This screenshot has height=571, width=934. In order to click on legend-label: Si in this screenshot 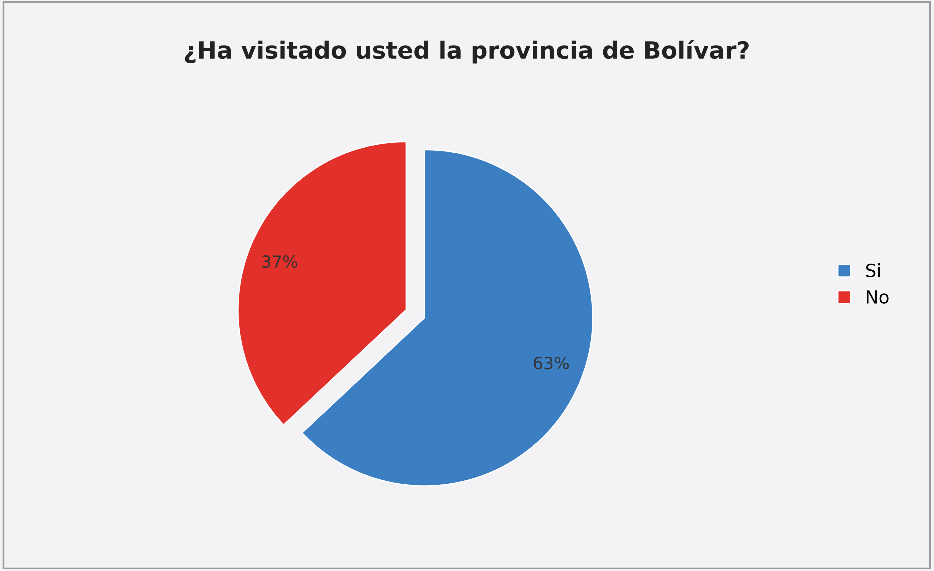, I will do `click(873, 271)`.